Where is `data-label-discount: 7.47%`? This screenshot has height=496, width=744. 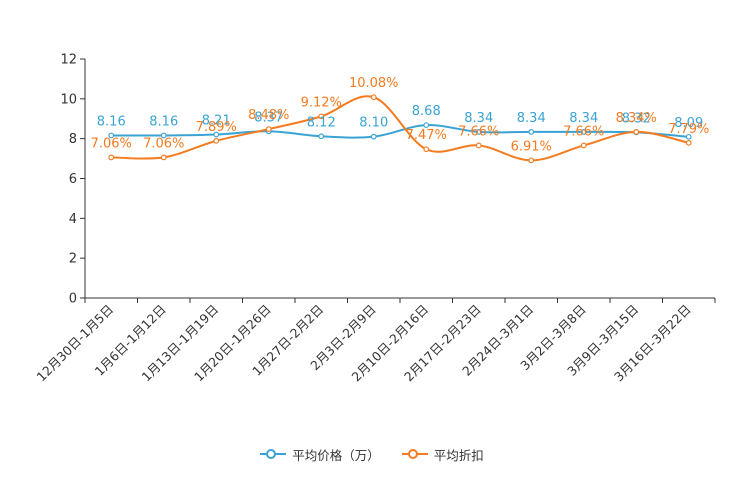
data-label-discount: 7.47% is located at coordinates (426, 135).